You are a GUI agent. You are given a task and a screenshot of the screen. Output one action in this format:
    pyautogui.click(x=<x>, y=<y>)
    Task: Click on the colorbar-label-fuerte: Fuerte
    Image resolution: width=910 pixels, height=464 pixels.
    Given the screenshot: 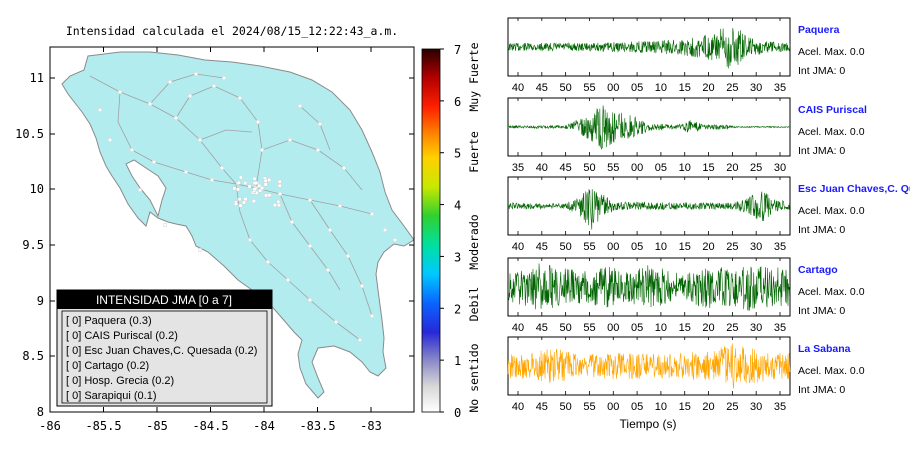 What is the action you would take?
    pyautogui.click(x=474, y=152)
    